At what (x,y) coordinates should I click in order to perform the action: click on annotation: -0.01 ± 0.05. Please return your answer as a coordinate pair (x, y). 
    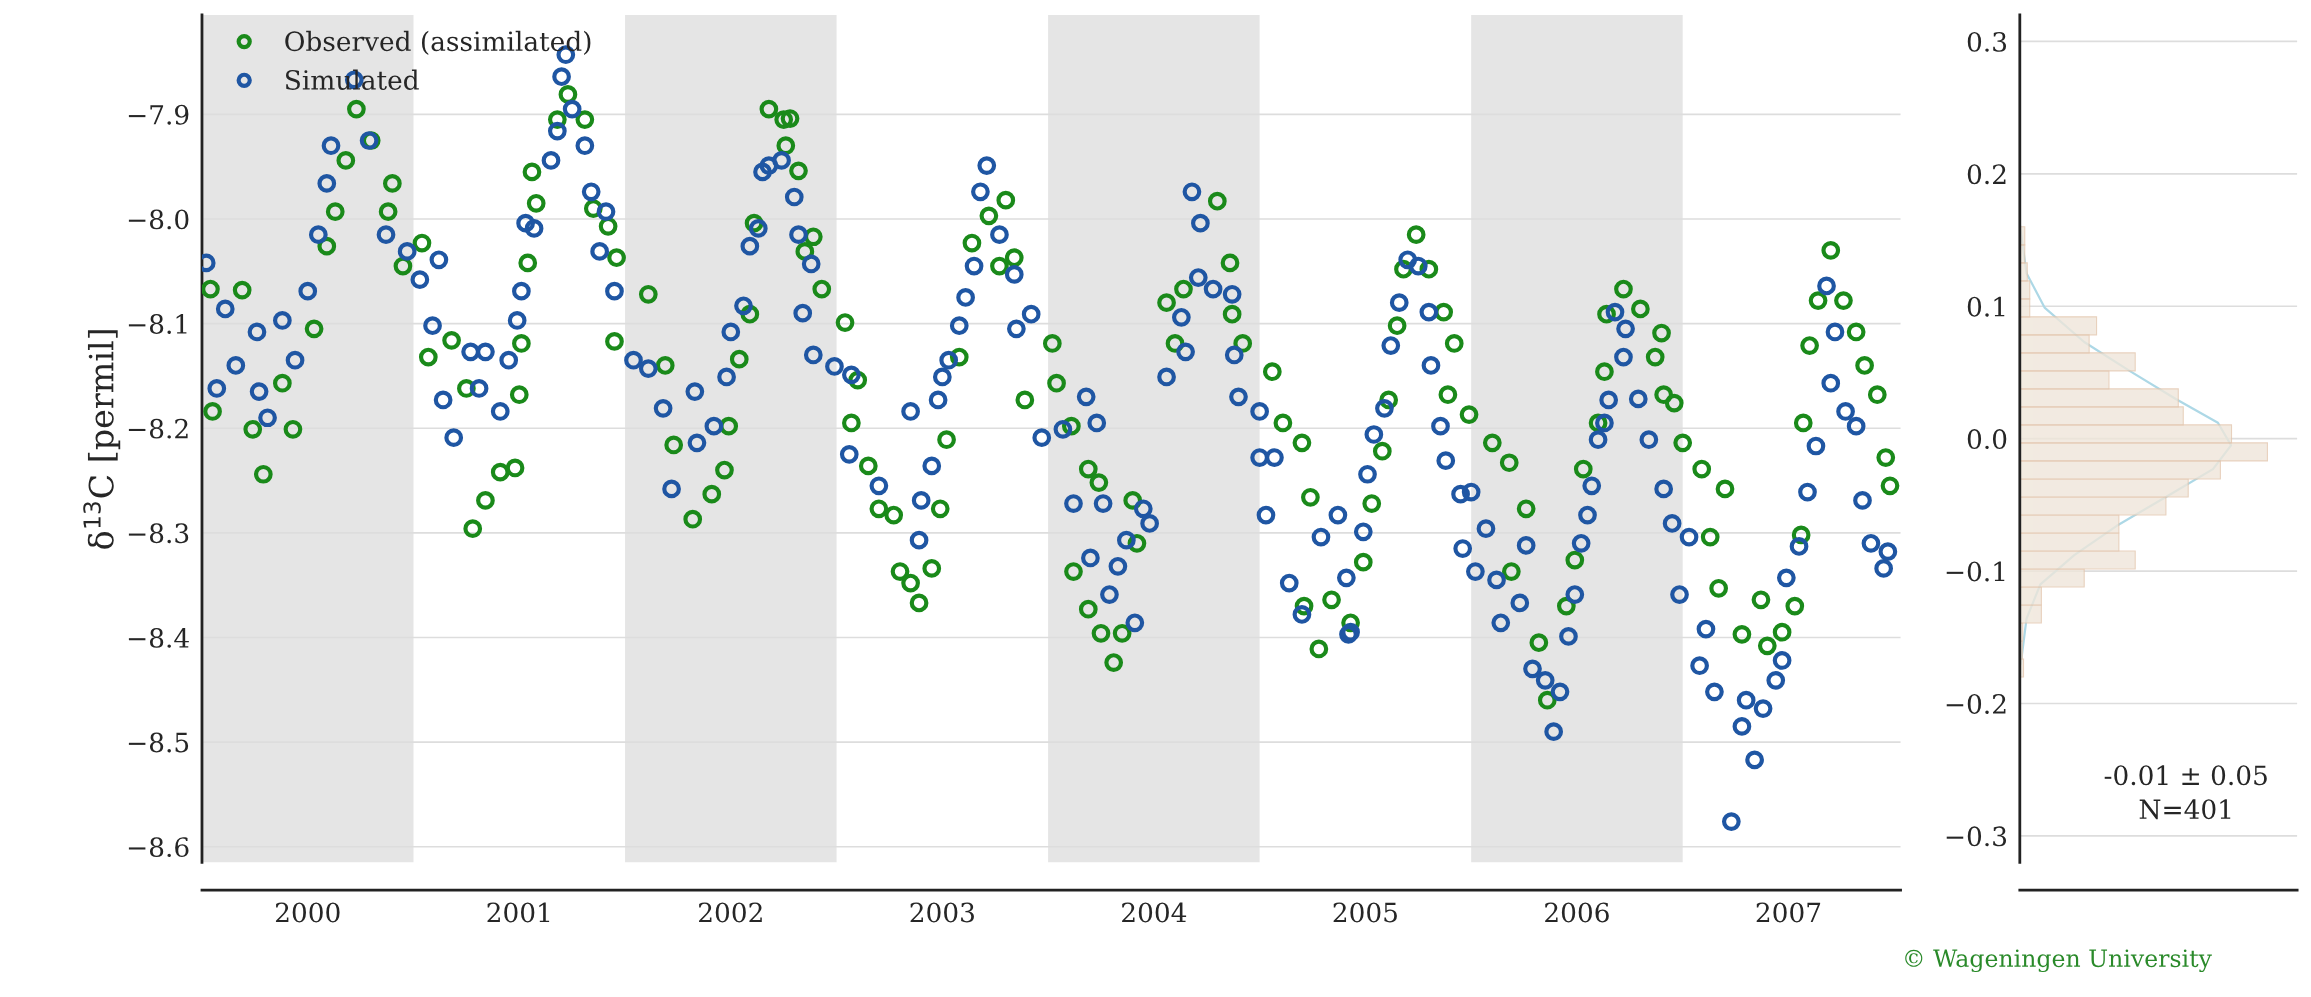
    Looking at the image, I should click on (2185, 775).